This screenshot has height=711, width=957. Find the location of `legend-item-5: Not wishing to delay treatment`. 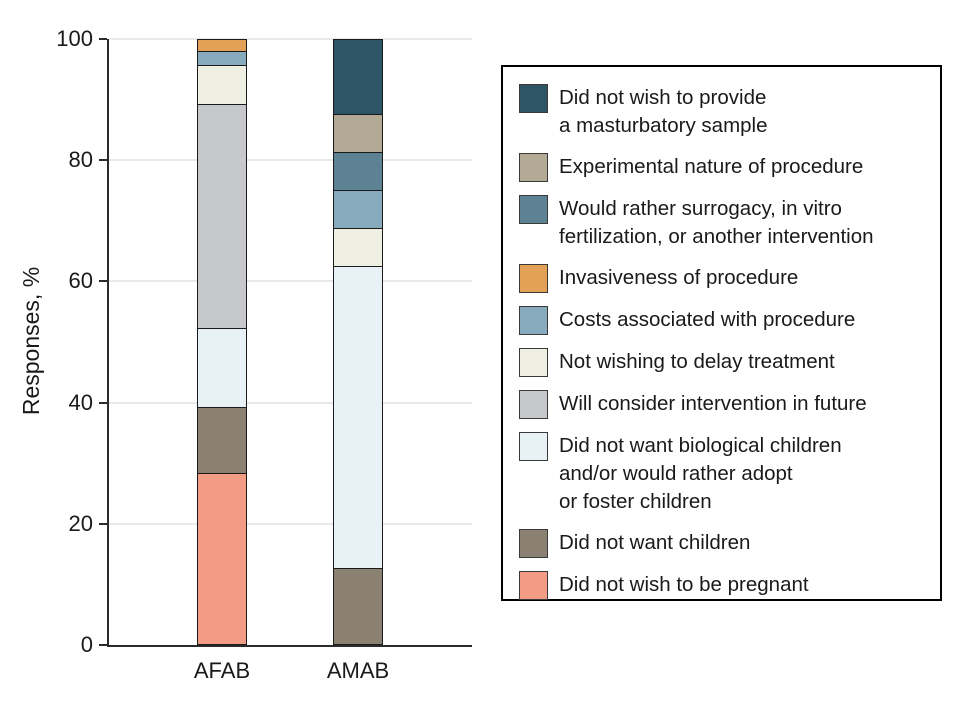

legend-item-5: Not wishing to delay treatment is located at coordinates (724, 362).